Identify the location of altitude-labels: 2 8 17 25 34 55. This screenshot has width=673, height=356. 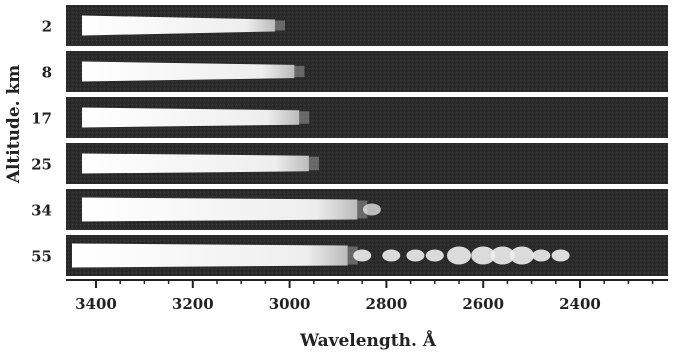
(41, 142).